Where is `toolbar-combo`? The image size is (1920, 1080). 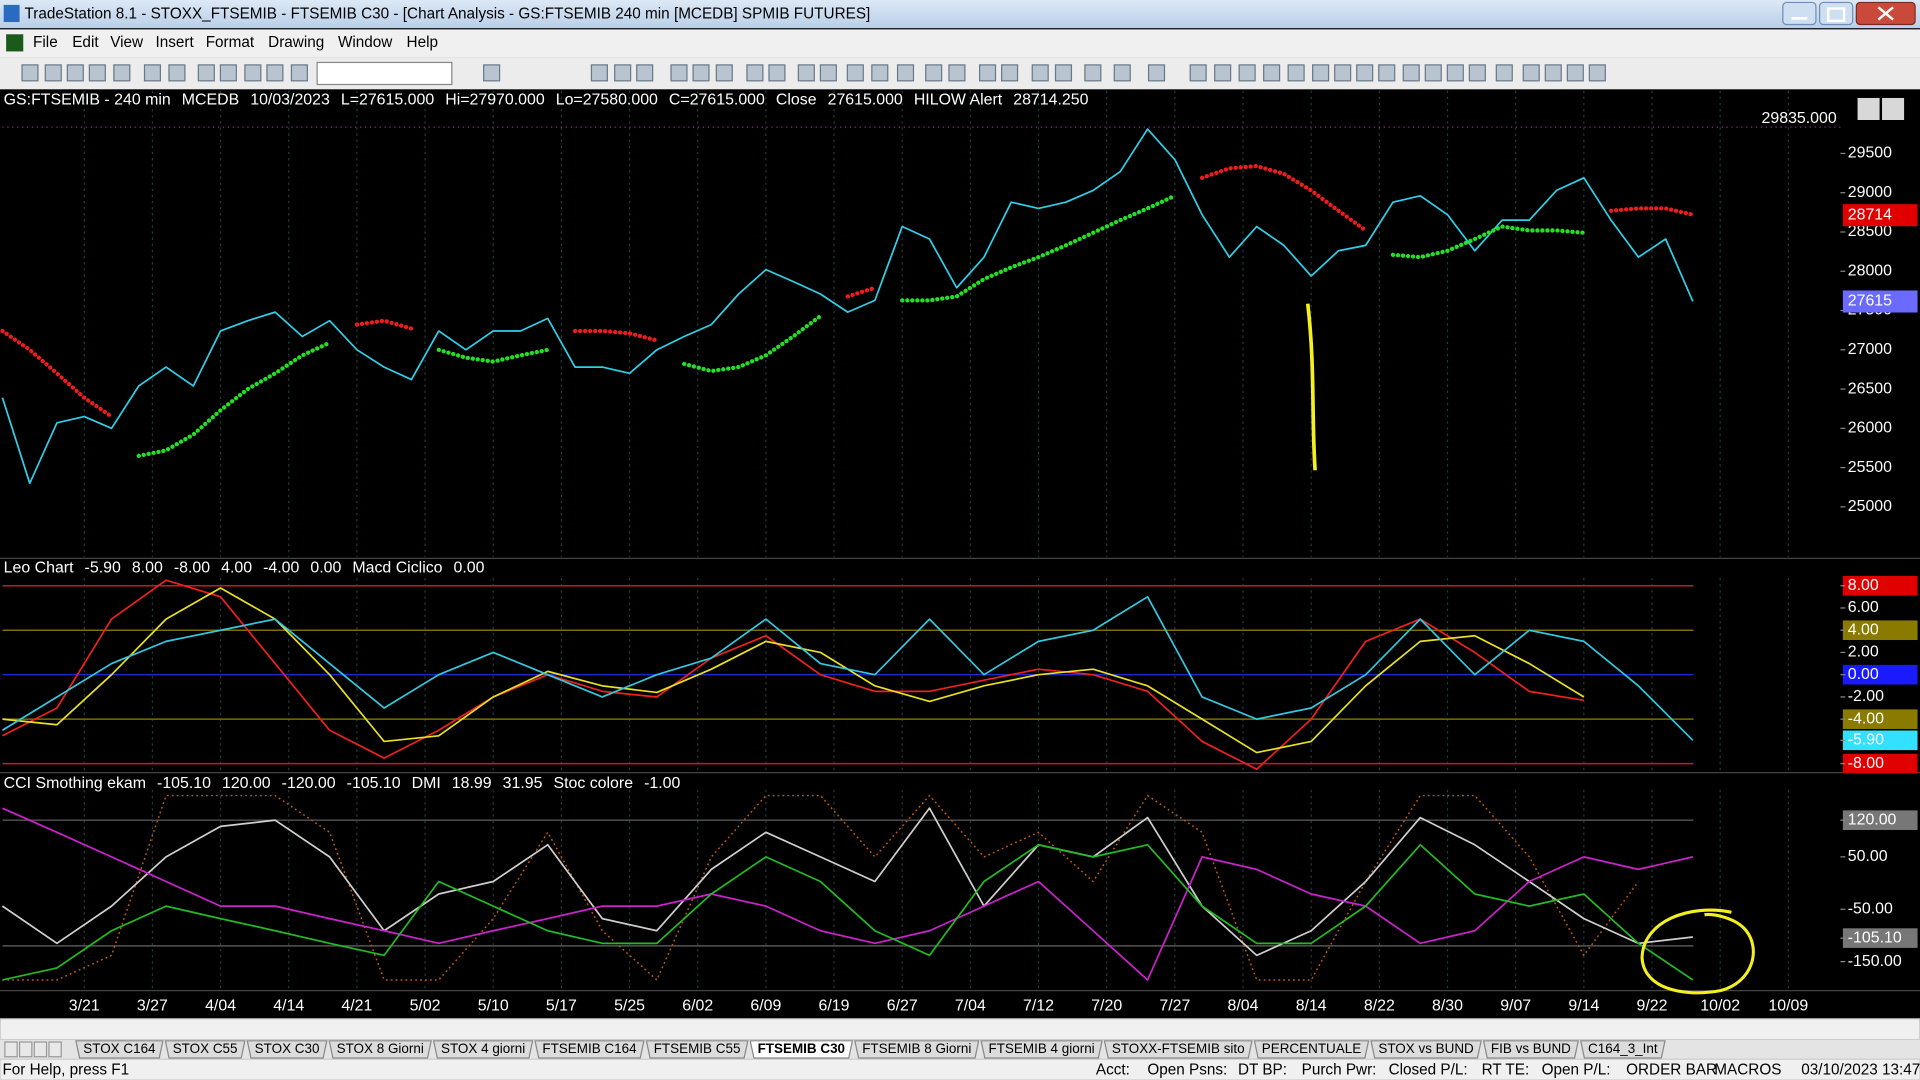 toolbar-combo is located at coordinates (384, 73).